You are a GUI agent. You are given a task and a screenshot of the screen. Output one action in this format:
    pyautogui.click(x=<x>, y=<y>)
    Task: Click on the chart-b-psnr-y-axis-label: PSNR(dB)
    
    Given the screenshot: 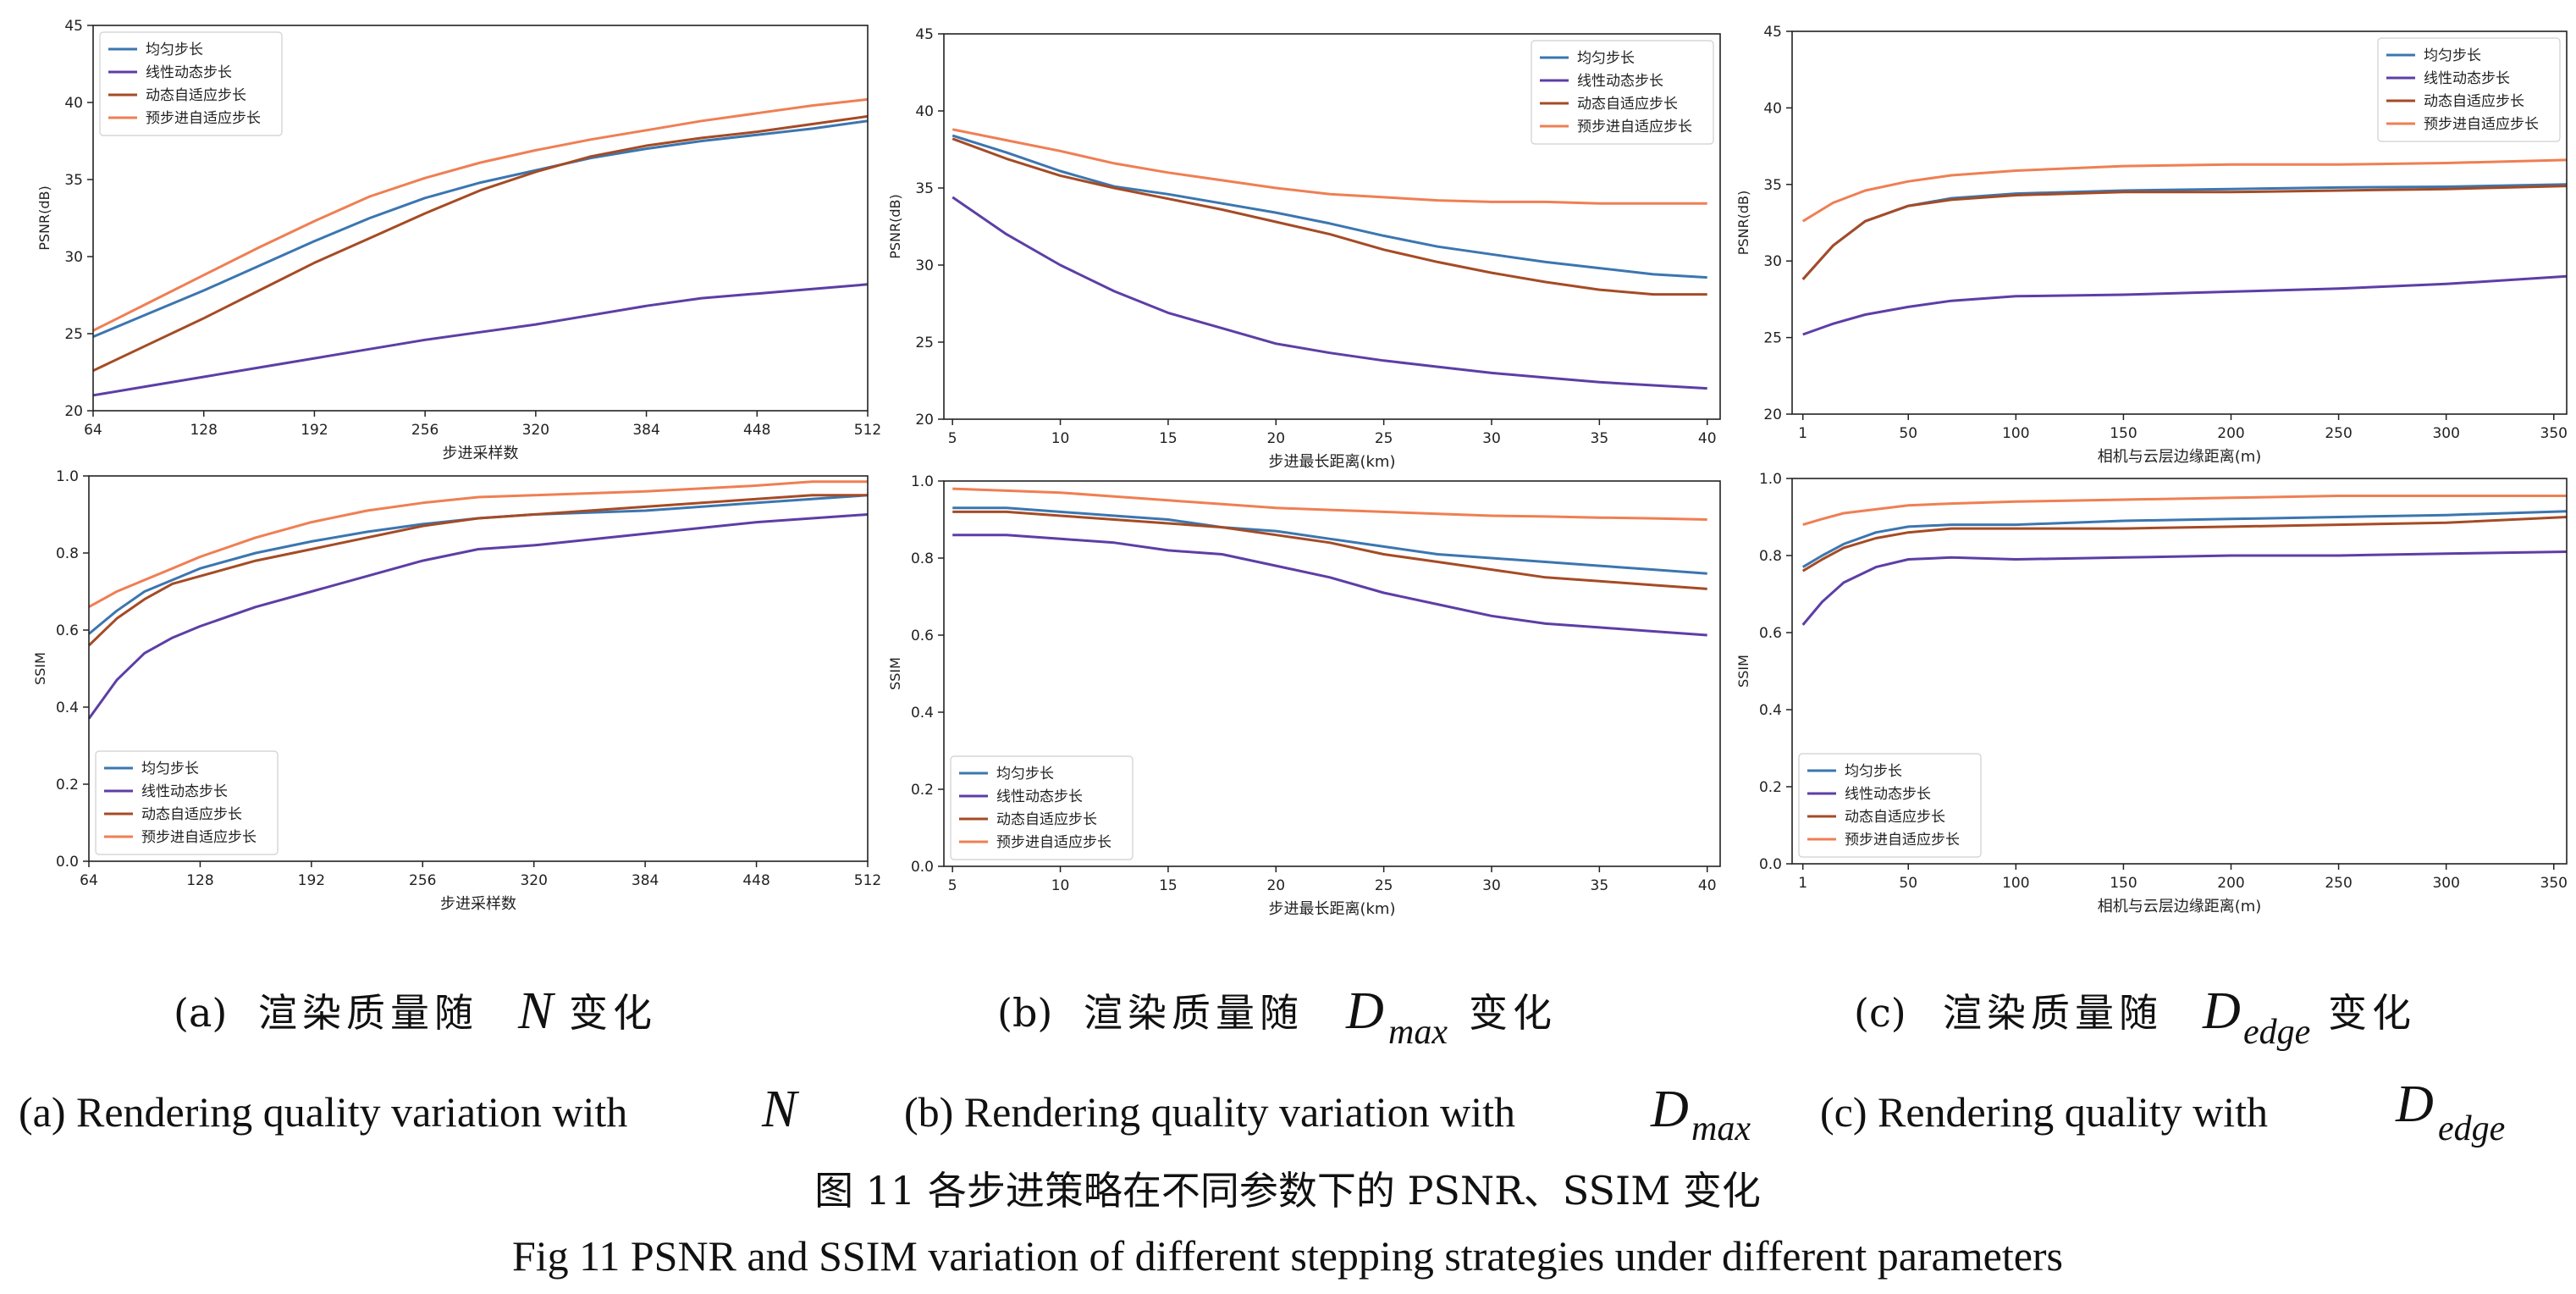 What is the action you would take?
    pyautogui.click(x=895, y=226)
    